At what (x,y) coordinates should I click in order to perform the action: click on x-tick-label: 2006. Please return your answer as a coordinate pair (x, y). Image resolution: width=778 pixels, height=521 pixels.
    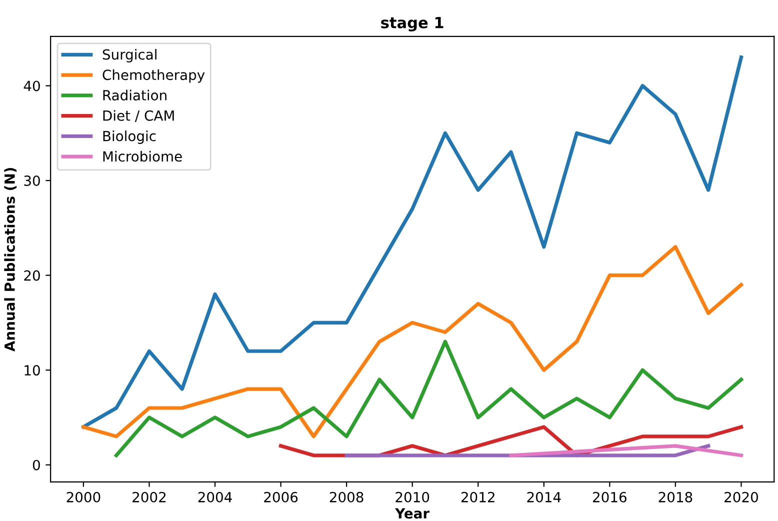
    Looking at the image, I should click on (281, 497).